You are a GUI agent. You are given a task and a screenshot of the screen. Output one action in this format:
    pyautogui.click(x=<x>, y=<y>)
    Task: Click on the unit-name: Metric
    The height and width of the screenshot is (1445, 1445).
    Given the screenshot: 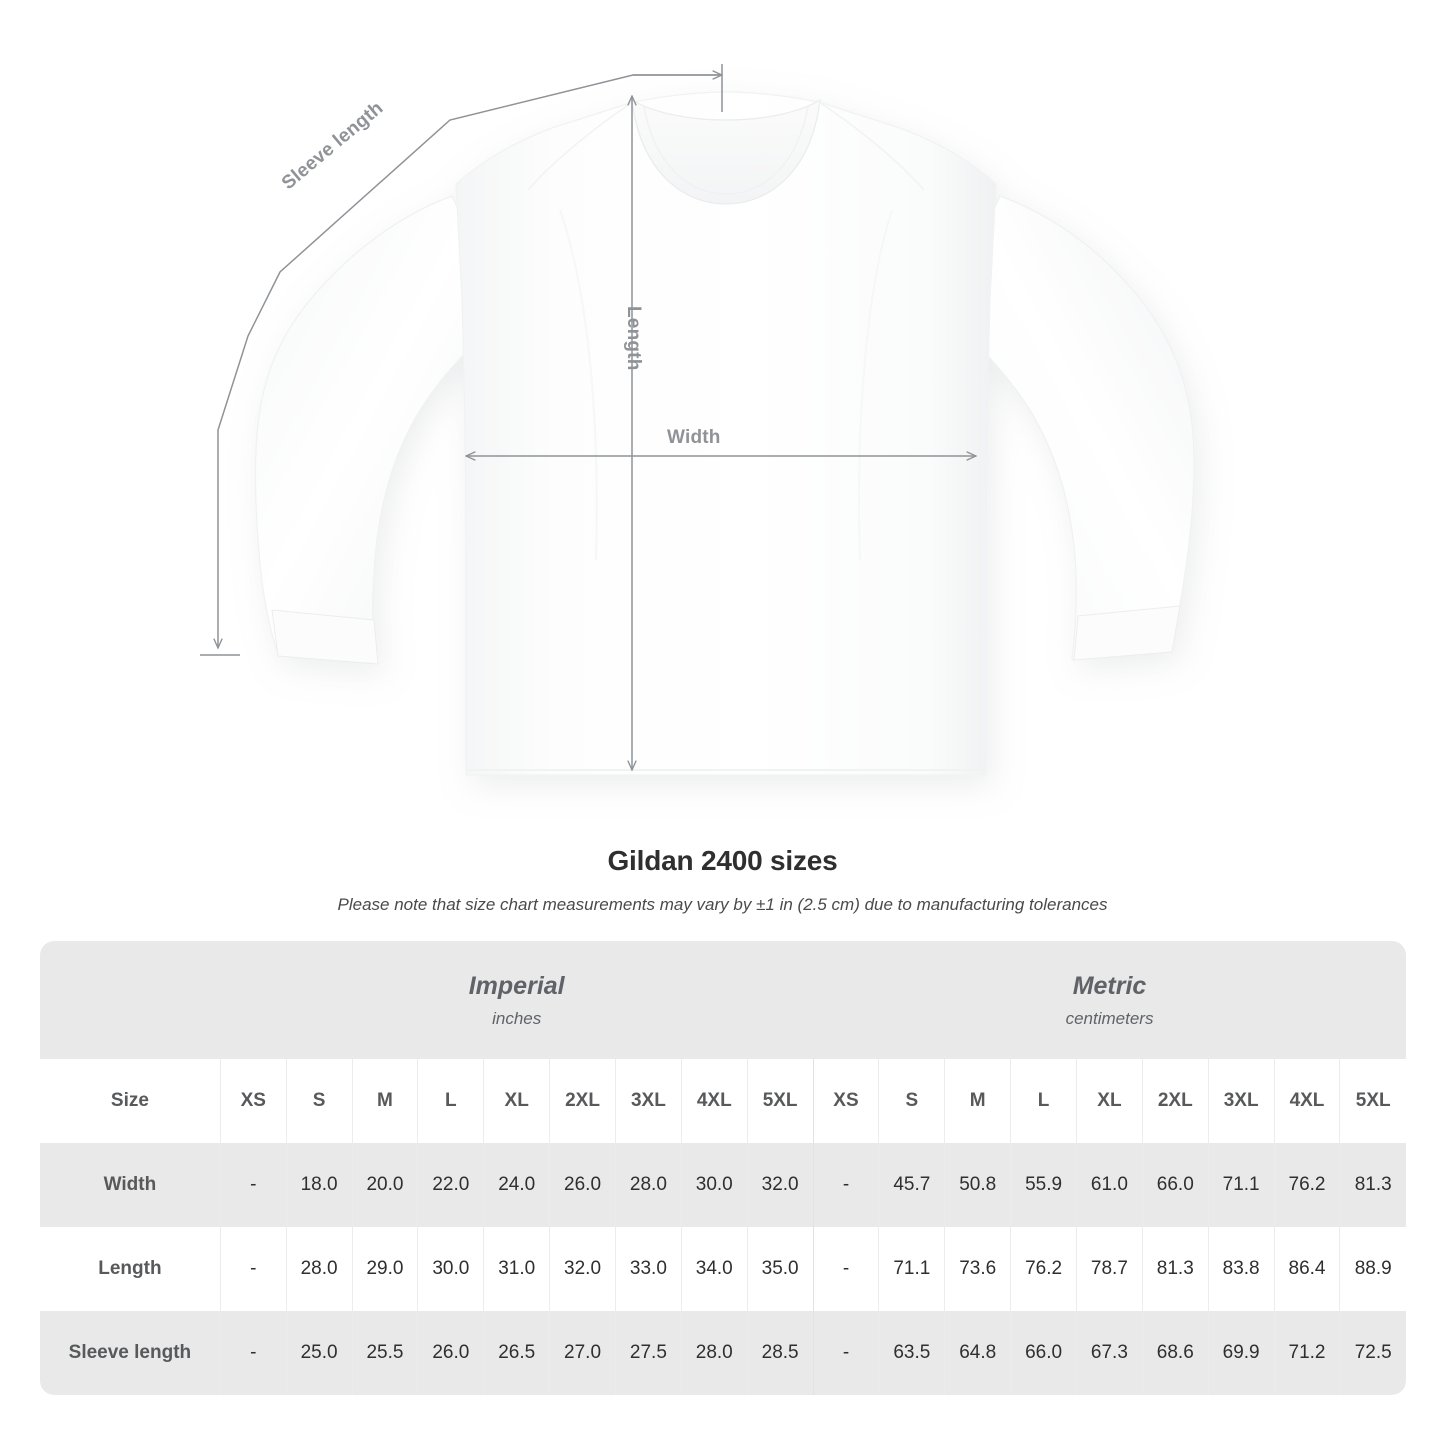 What is the action you would take?
    pyautogui.click(x=1109, y=985)
    